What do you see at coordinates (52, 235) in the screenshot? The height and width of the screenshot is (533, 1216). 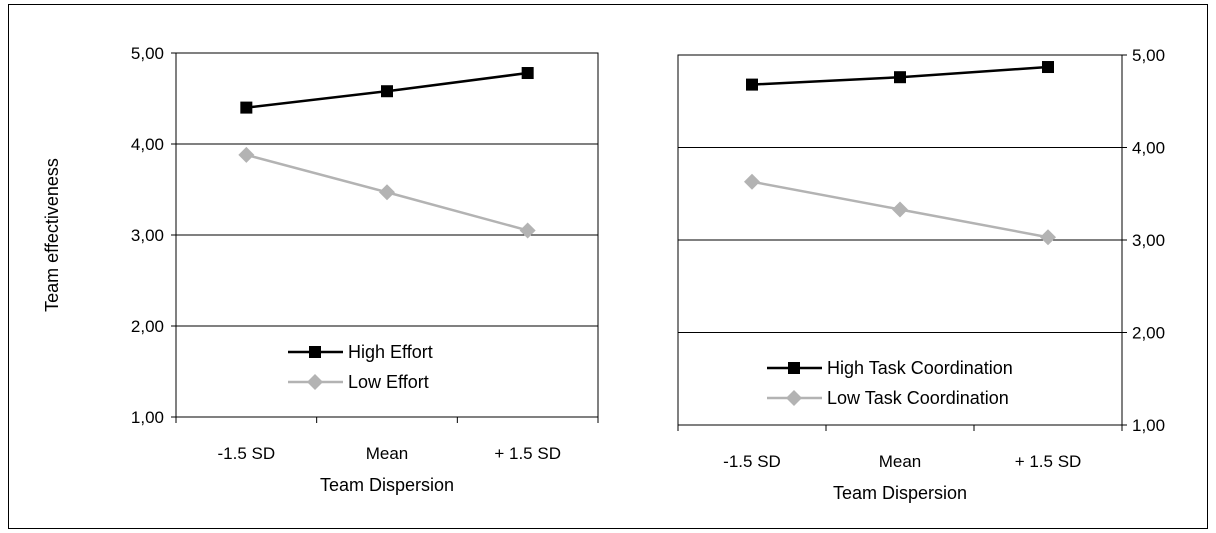 I see `y-axis-title: Team effectiveness` at bounding box center [52, 235].